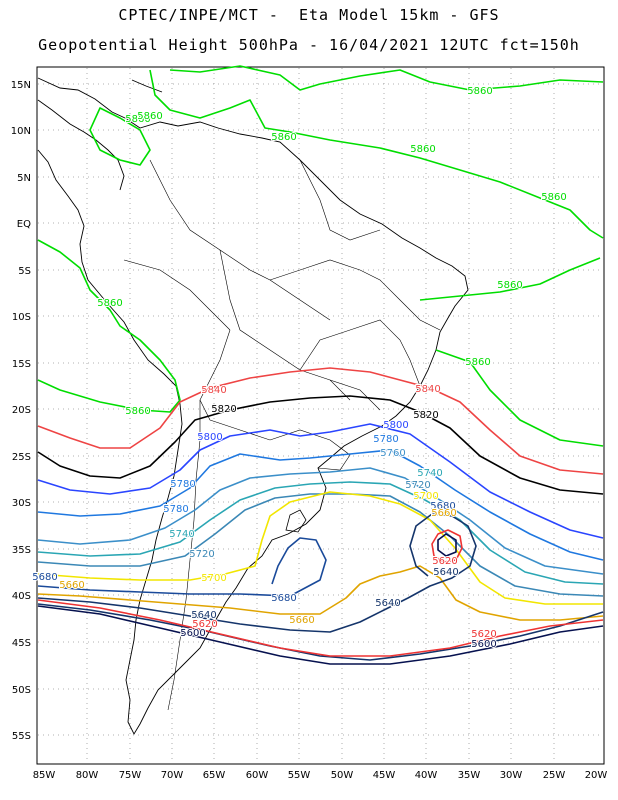 The width and height of the screenshot is (618, 800). I want to click on lat-tick-label: 45S, so click(21, 643).